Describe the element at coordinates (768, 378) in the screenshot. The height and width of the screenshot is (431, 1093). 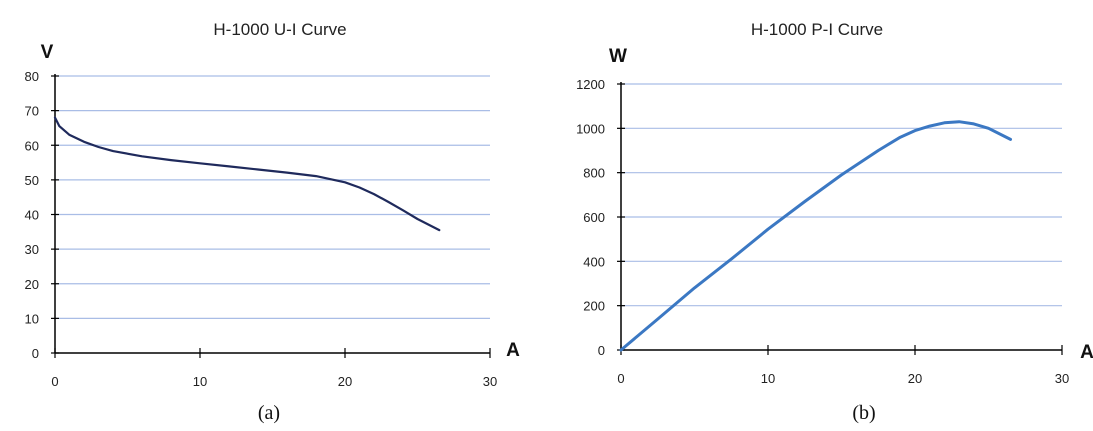
I see `chart-b-x-tick-label: 10` at that location.